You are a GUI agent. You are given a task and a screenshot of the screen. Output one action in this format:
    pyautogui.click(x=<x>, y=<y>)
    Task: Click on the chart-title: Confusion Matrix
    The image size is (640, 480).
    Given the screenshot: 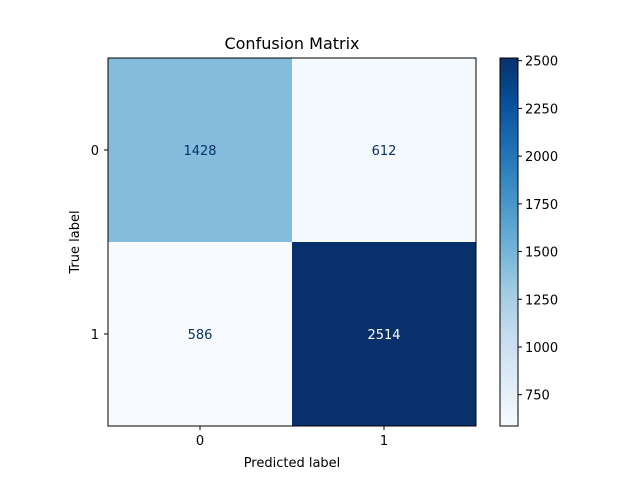 What is the action you would take?
    pyautogui.click(x=291, y=43)
    